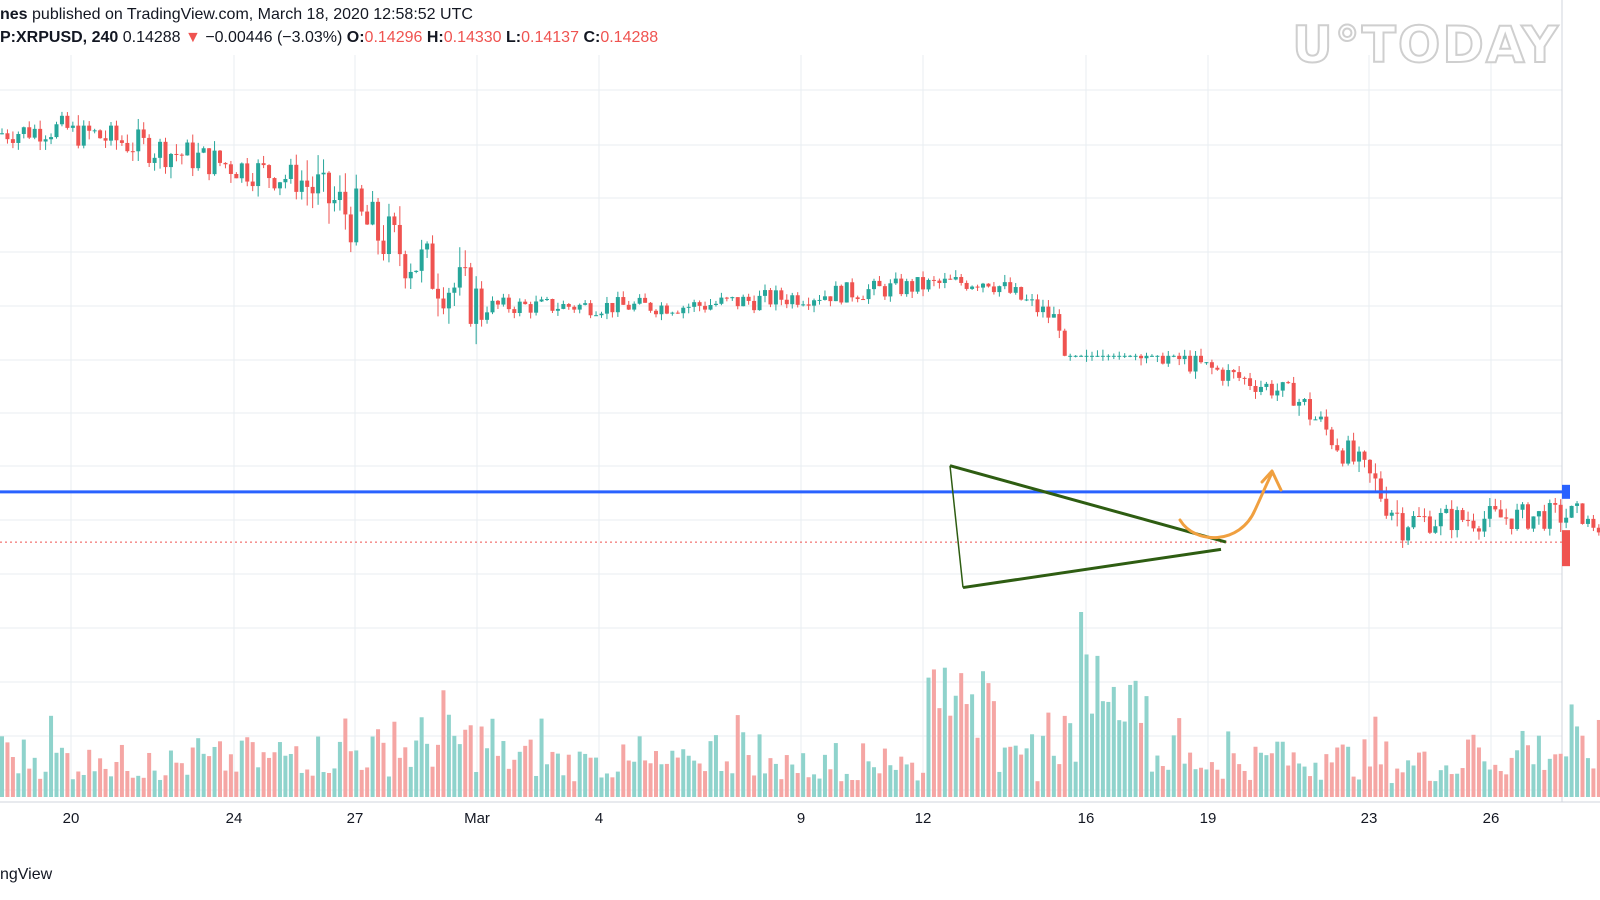 This screenshot has width=1600, height=900. I want to click on open-label: O:, so click(355, 37).